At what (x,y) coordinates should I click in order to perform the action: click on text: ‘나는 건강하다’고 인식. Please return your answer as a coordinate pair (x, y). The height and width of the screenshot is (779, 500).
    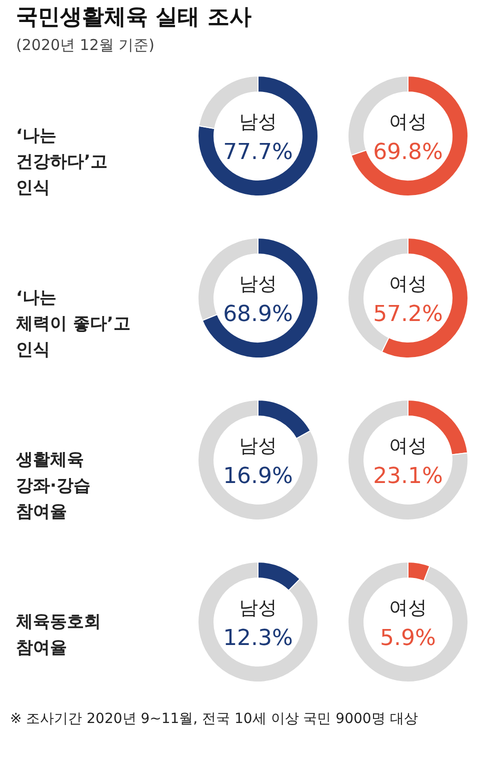
    Looking at the image, I should click on (62, 162).